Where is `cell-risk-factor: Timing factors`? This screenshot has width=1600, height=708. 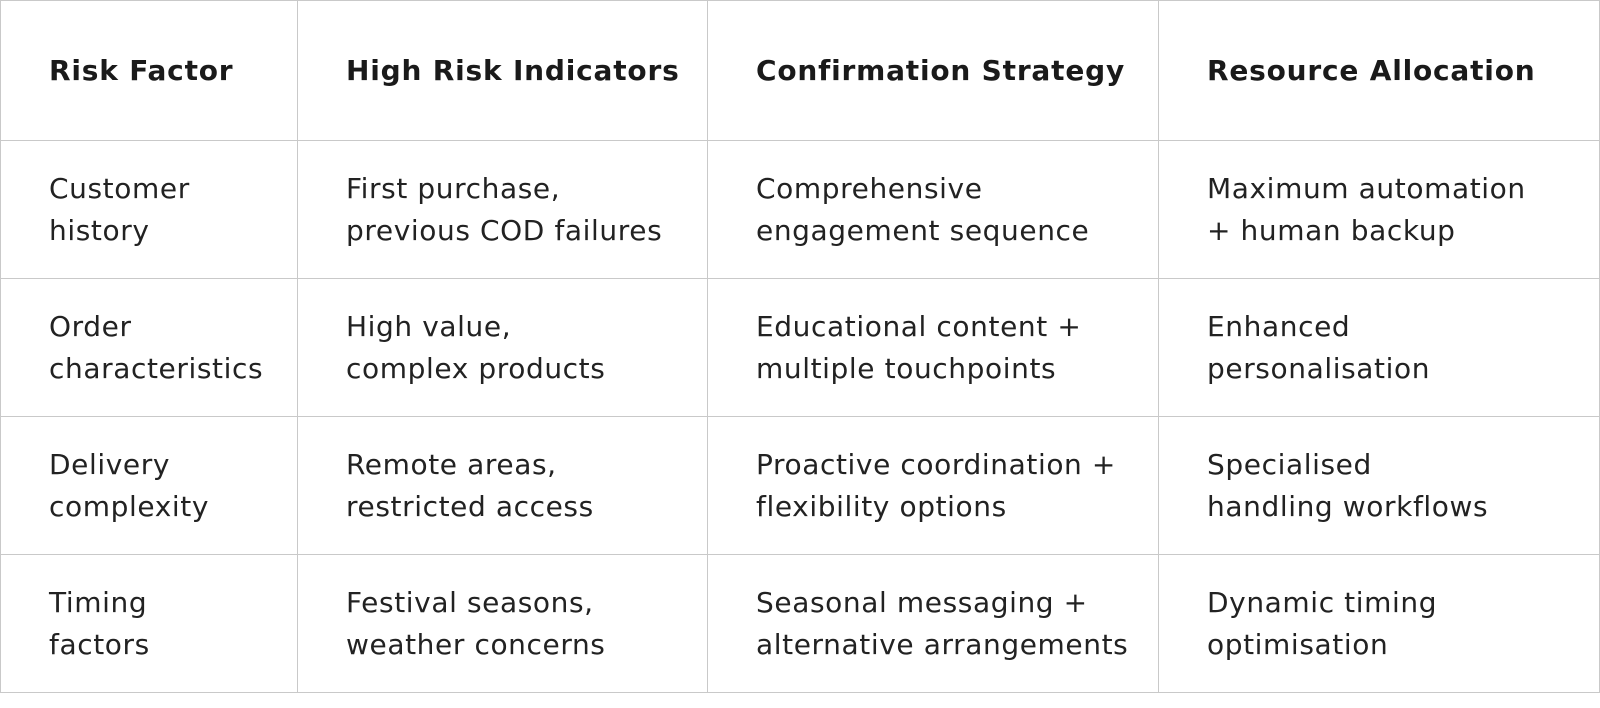 cell-risk-factor: Timing factors is located at coordinates (149, 623).